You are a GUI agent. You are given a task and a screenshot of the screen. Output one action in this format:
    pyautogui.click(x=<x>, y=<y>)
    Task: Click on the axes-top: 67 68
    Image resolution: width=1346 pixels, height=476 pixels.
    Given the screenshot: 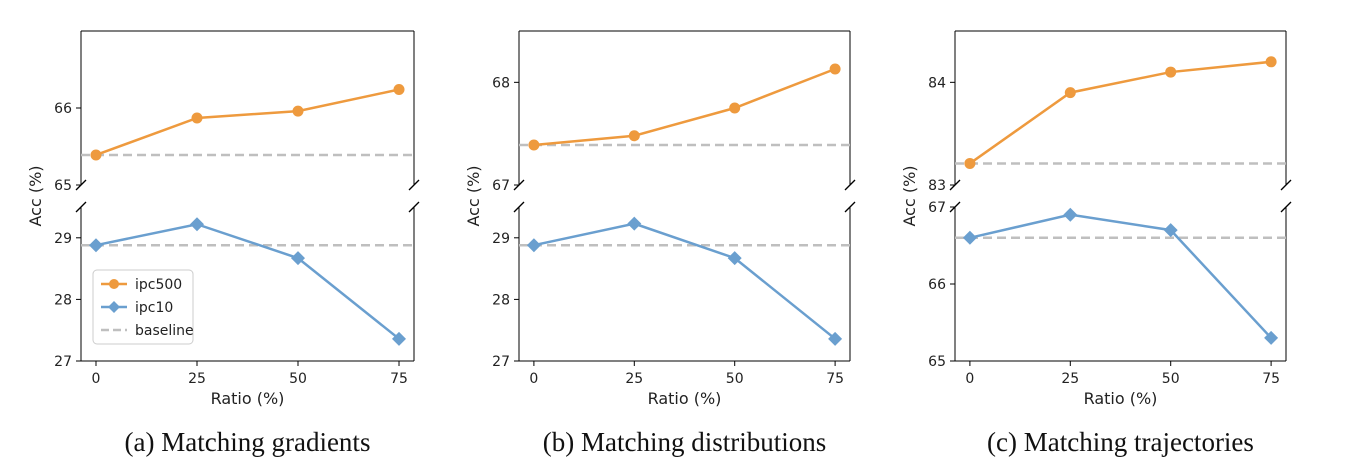 What is the action you would take?
    pyautogui.click(x=671, y=112)
    